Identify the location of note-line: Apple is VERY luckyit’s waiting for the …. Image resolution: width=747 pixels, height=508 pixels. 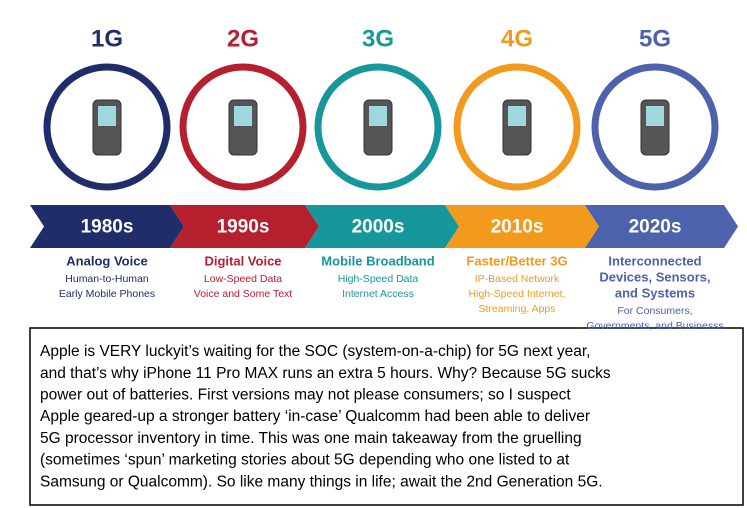
(315, 351).